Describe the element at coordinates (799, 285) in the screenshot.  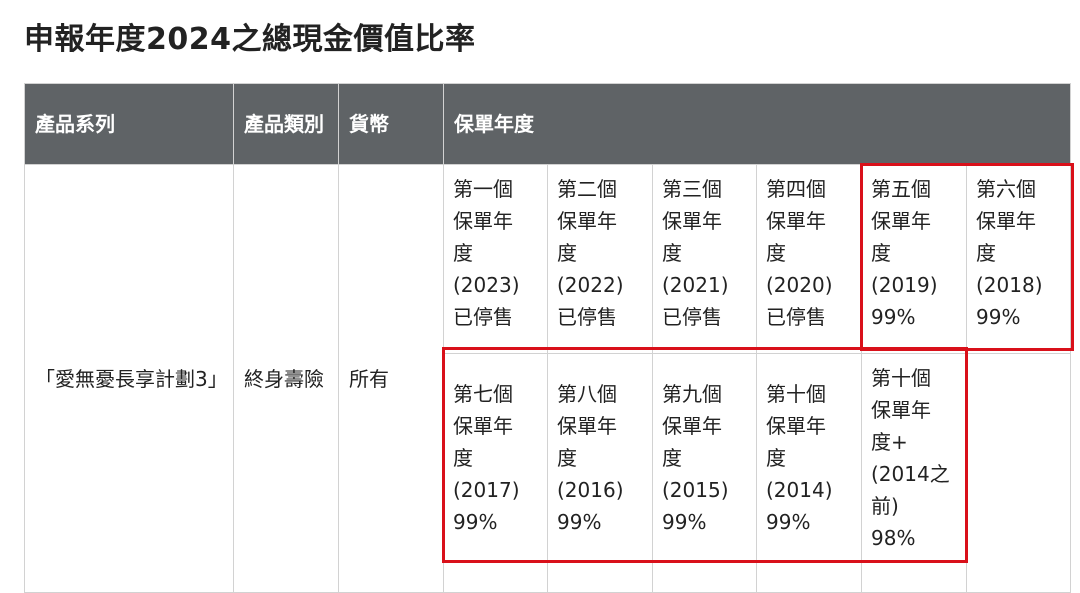
I see `policy-year-year: (2020)` at that location.